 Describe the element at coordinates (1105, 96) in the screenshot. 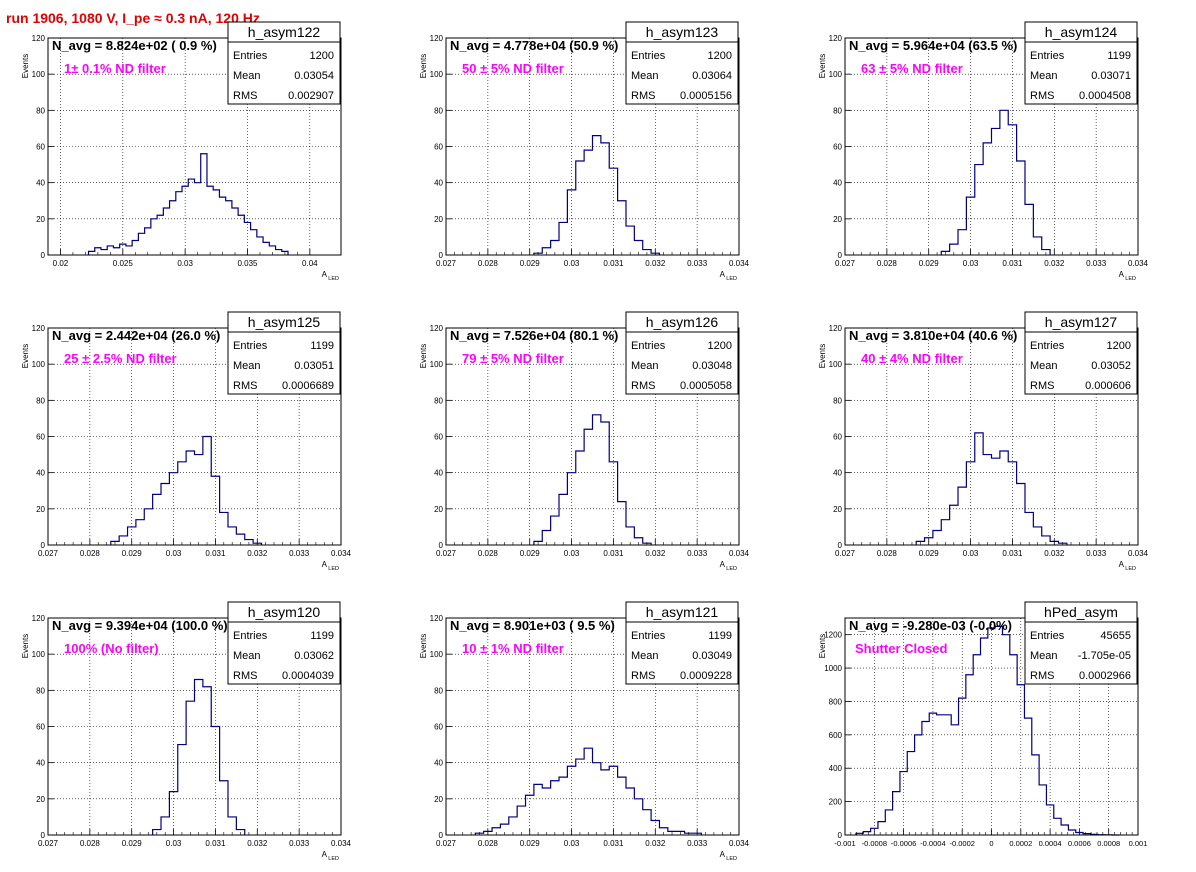

I see `stats-value: 0.0004508` at that location.